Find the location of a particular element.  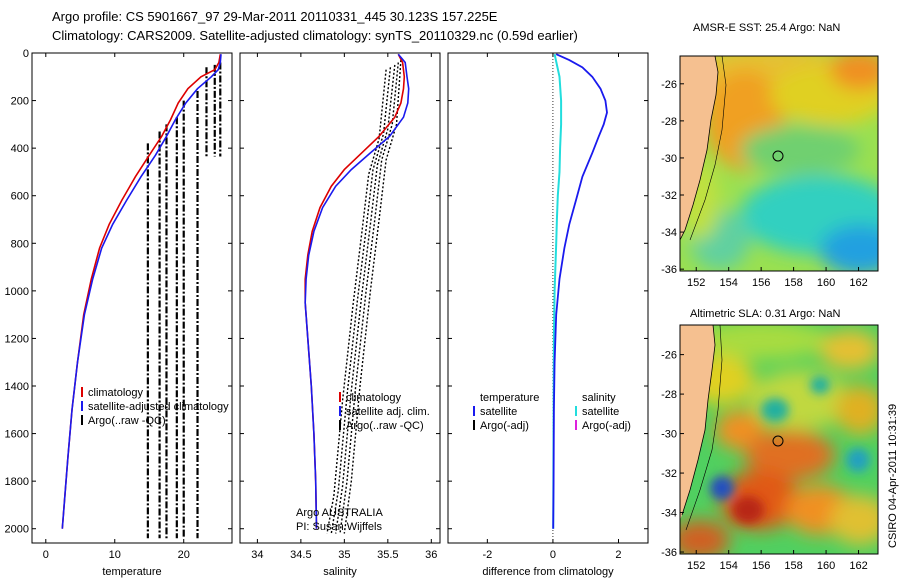

temperature-xtick-label: 20 is located at coordinates (184, 555).